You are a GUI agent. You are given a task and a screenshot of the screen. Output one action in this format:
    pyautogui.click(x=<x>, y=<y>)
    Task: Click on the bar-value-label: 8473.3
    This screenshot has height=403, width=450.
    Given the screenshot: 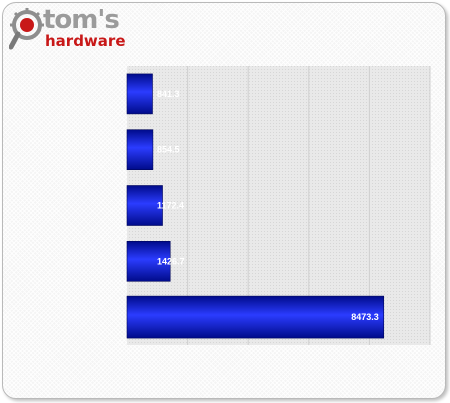 What is the action you would take?
    pyautogui.click(x=365, y=317)
    